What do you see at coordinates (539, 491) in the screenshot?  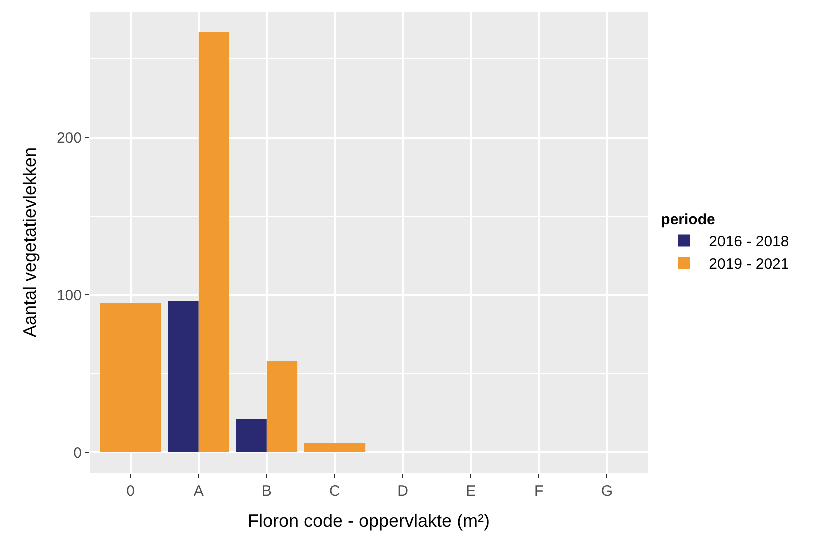 I see `x-tick-label: F` at bounding box center [539, 491].